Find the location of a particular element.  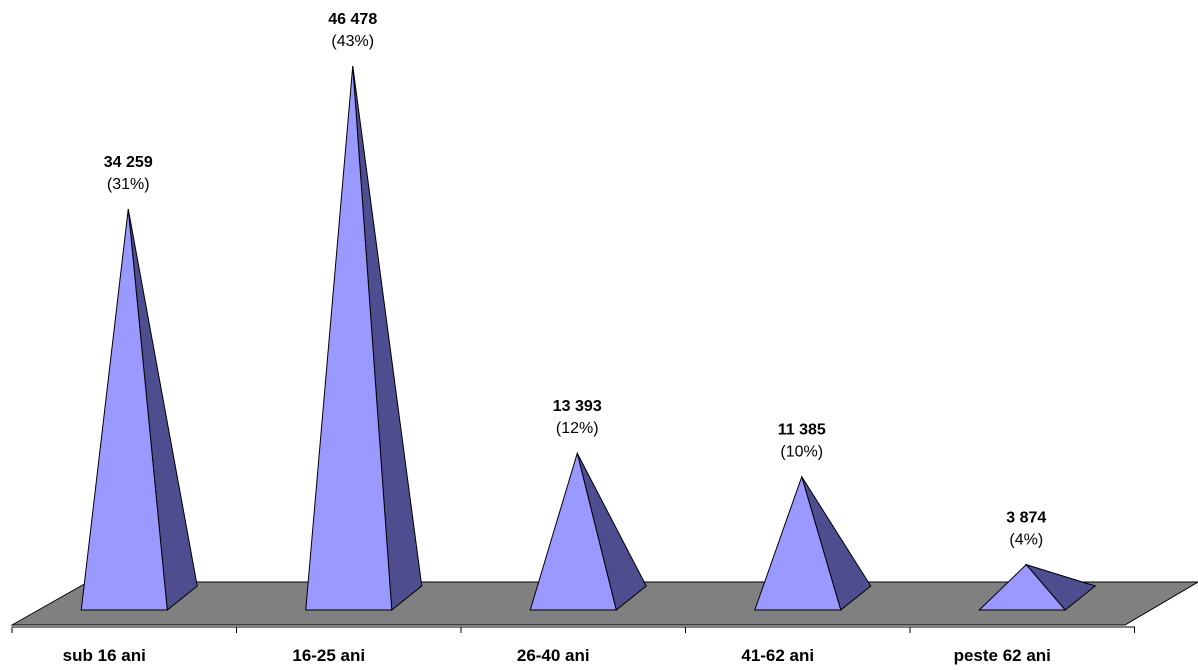

data-label-value: 11 385 is located at coordinates (802, 430).